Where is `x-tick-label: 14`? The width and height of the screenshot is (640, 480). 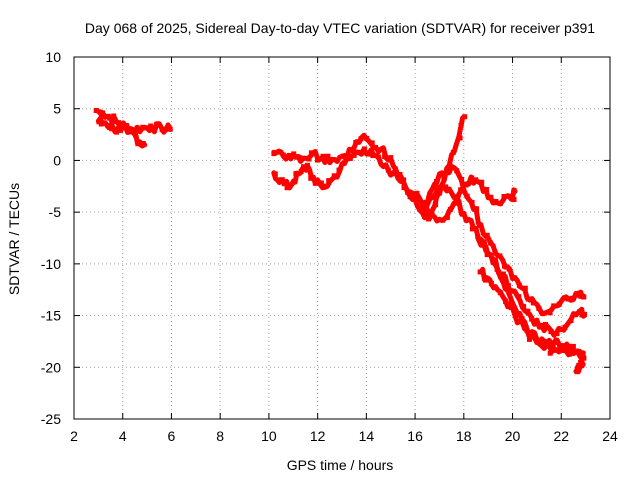
x-tick-label: 14 is located at coordinates (367, 436).